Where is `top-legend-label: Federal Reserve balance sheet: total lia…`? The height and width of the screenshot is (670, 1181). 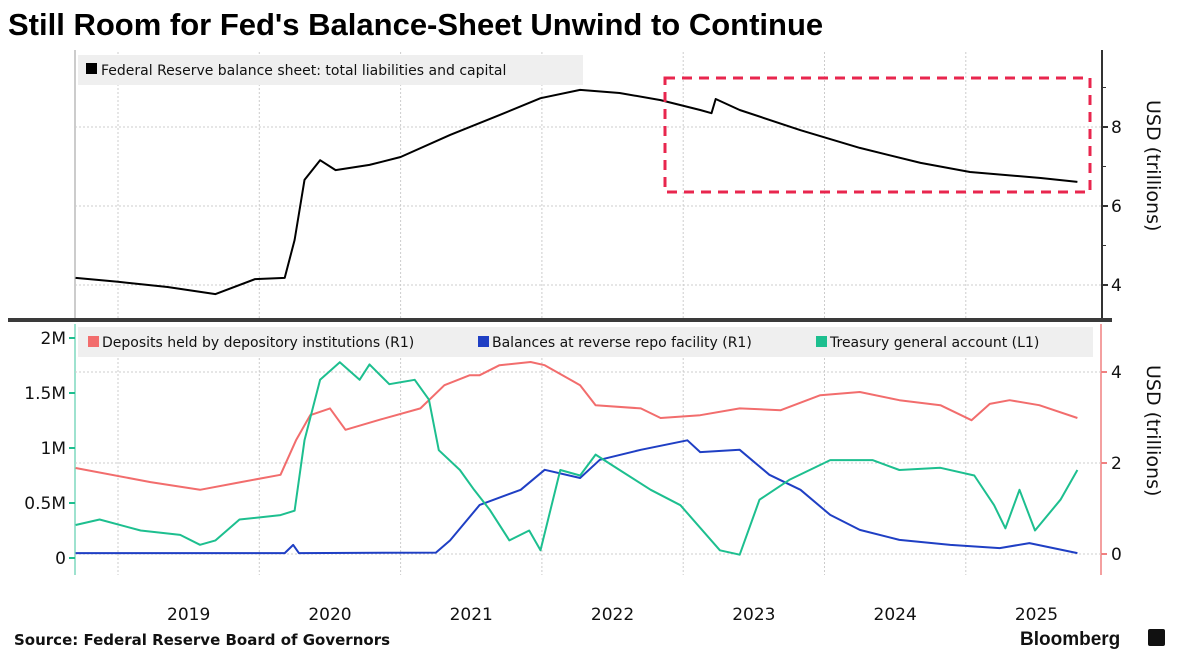
top-legend-label: Federal Reserve balance sheet: total lia… is located at coordinates (303, 71).